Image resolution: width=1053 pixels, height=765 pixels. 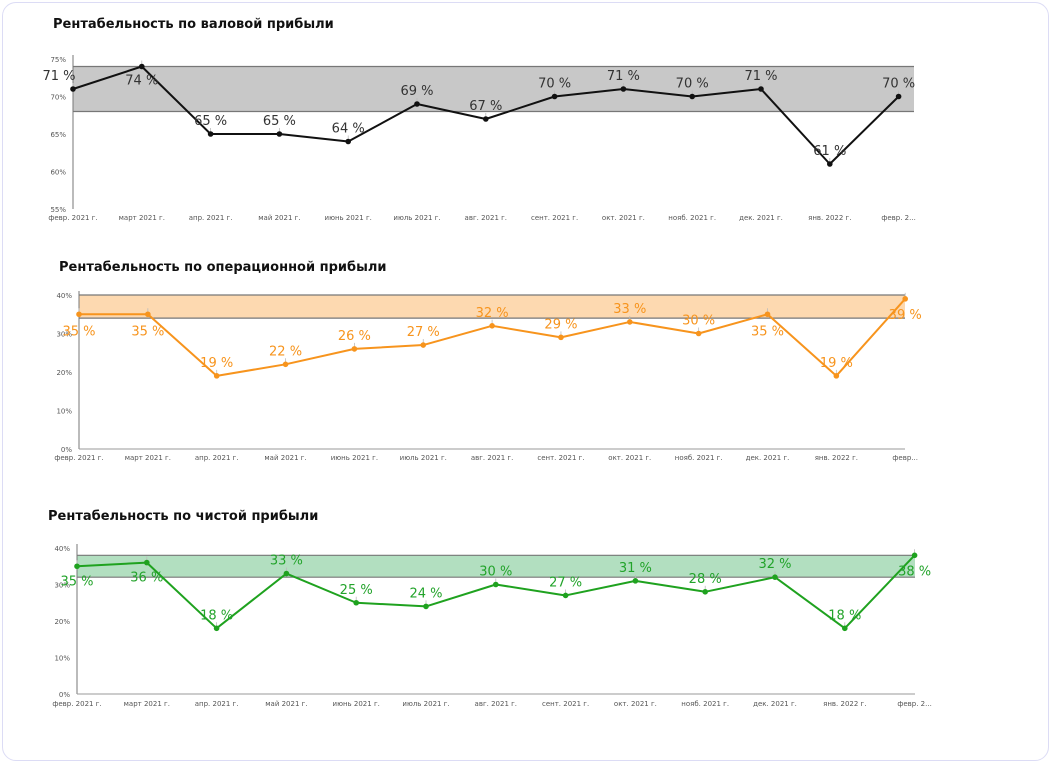 What do you see at coordinates (348, 129) in the screenshot?
I see `data-label: 64 %` at bounding box center [348, 129].